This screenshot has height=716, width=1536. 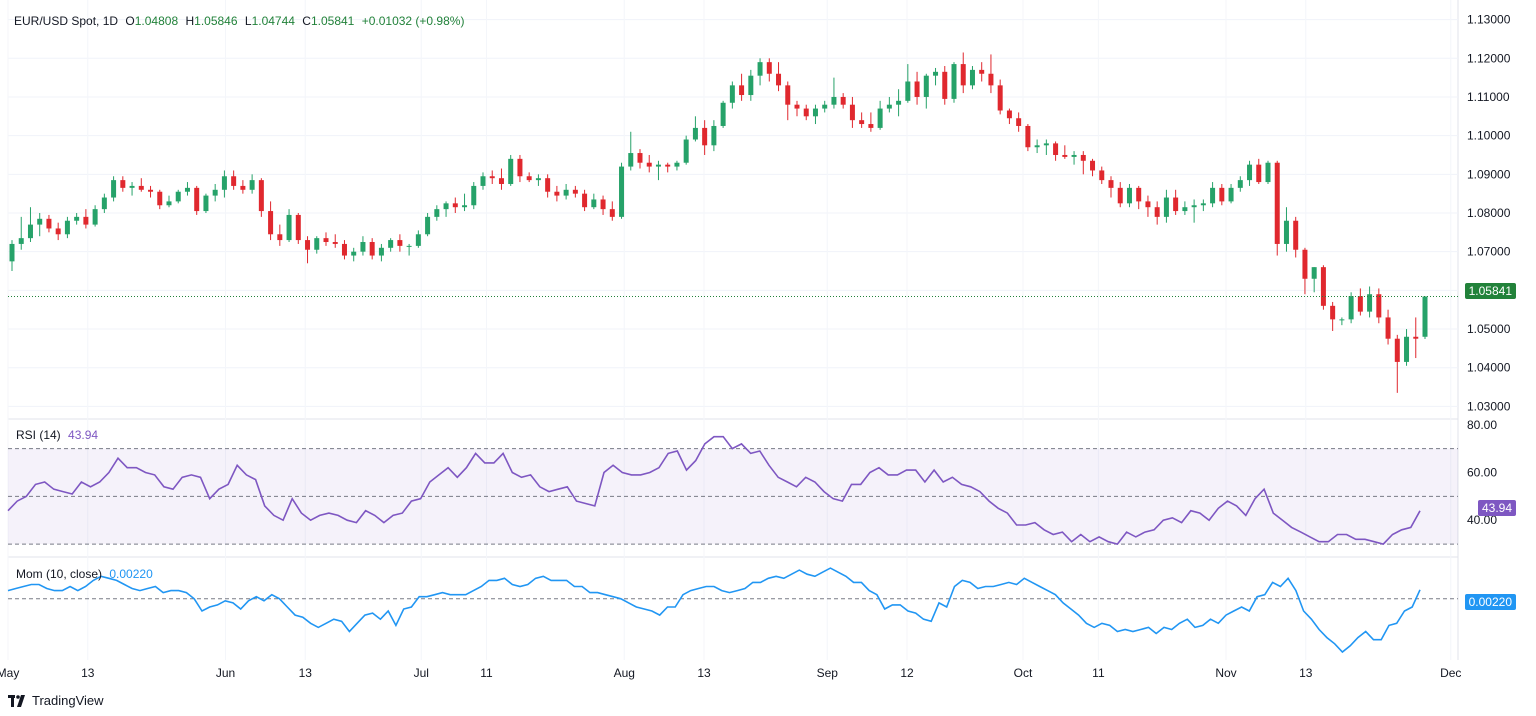 What do you see at coordinates (732, 610) in the screenshot?
I see `momentum-pane` at bounding box center [732, 610].